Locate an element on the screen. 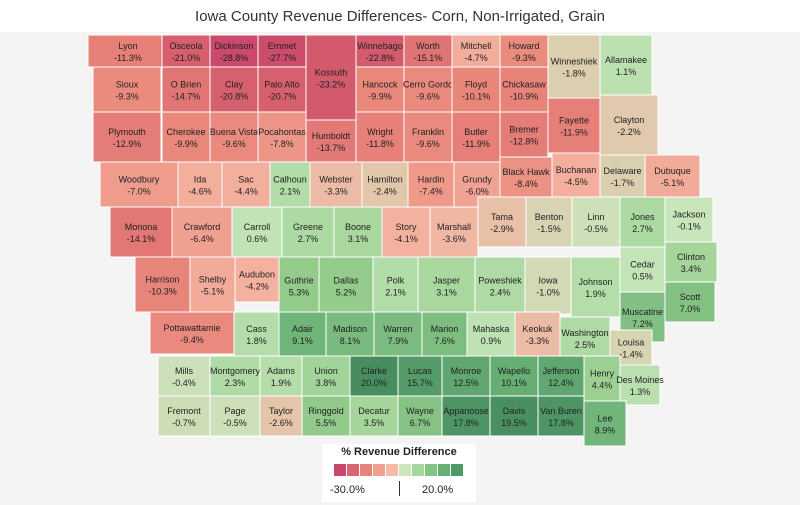 The image size is (800, 505). county-des-moines: Des Moines 1.3% is located at coordinates (640, 385).